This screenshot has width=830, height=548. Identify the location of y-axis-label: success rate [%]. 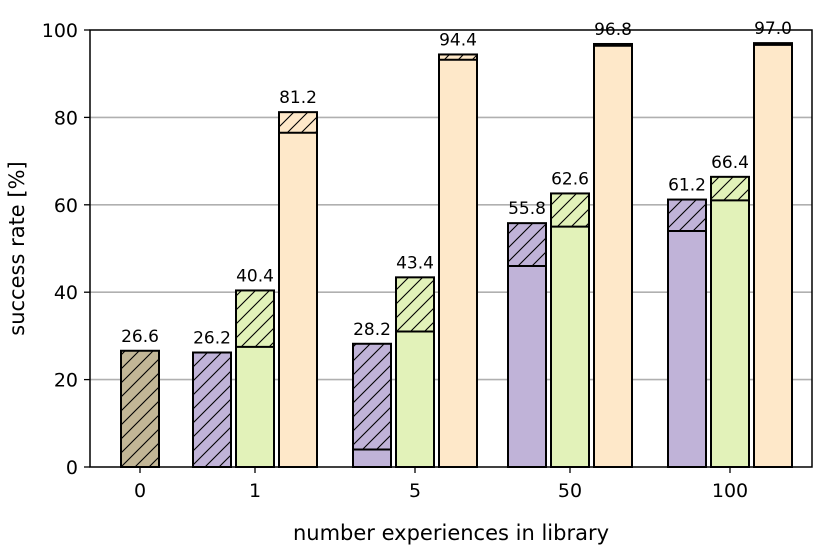
(17, 248).